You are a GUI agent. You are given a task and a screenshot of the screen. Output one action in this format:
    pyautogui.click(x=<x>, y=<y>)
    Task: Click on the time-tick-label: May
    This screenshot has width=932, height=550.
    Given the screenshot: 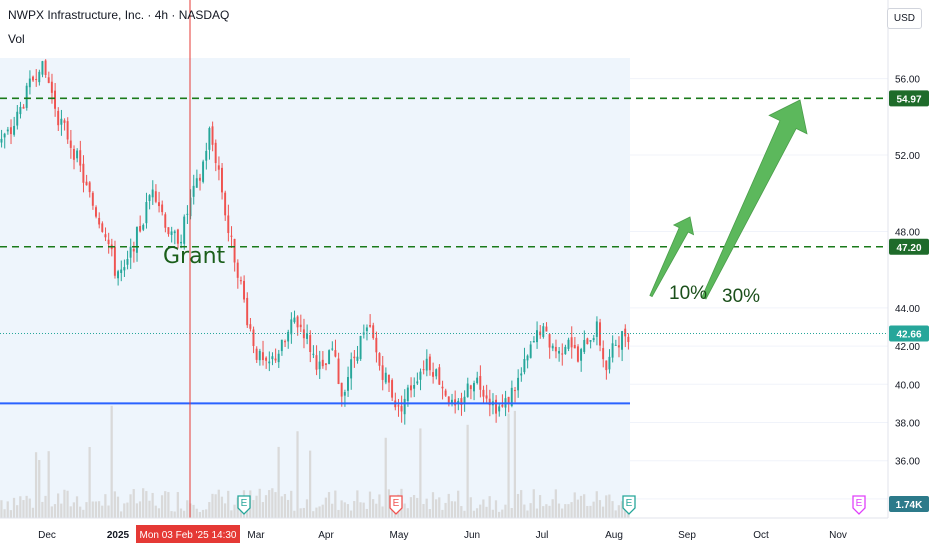 What is the action you would take?
    pyautogui.click(x=399, y=535)
    